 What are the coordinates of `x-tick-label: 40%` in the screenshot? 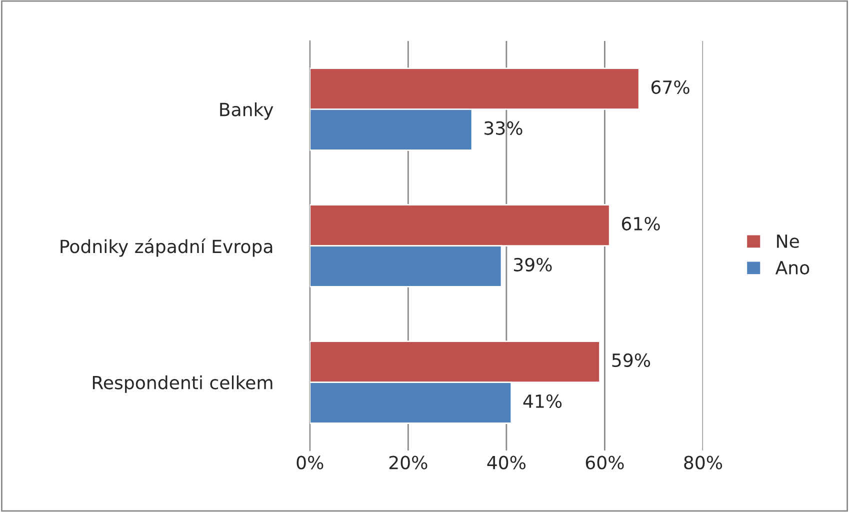 It's located at (506, 463).